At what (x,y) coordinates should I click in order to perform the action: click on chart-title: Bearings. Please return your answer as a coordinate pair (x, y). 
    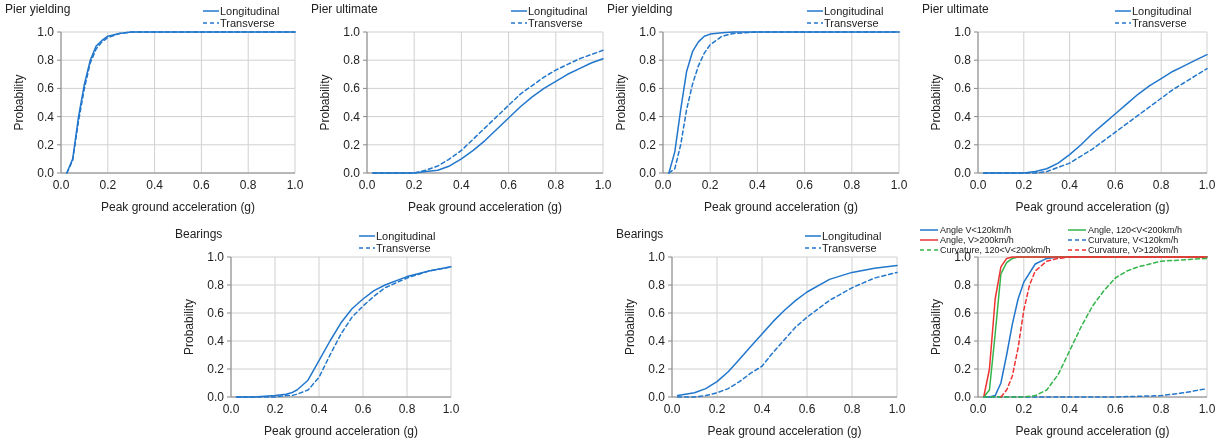
    Looking at the image, I should click on (640, 234).